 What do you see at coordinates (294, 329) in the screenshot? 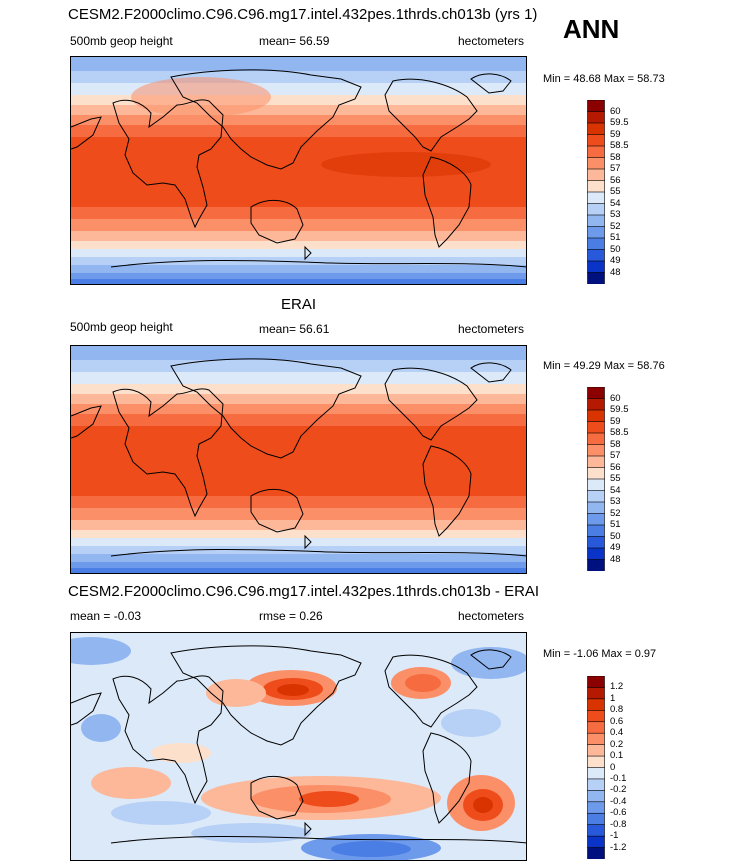
I see `panel2-mean-label: mean= 56.61` at bounding box center [294, 329].